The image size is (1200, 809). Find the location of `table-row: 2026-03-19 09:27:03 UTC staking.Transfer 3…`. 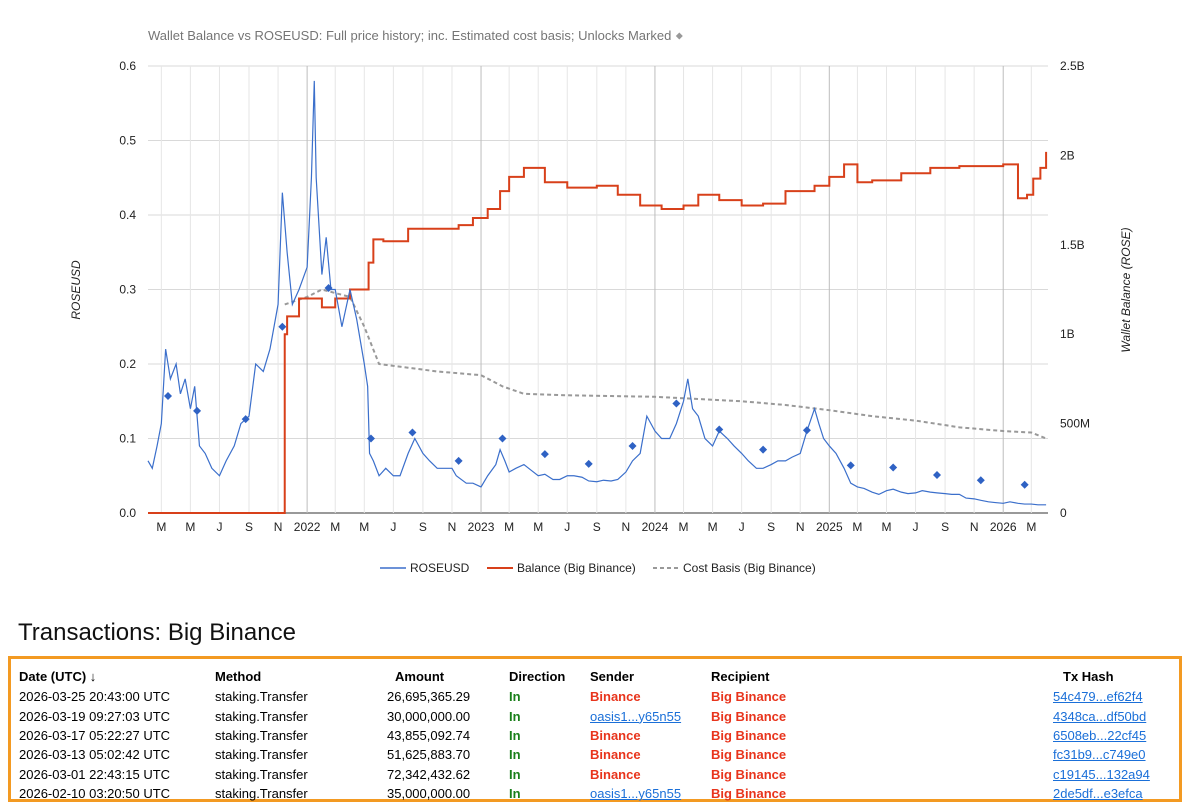

table-row: 2026-03-19 09:27:03 UTC staking.Transfer 3… is located at coordinates (596, 715).